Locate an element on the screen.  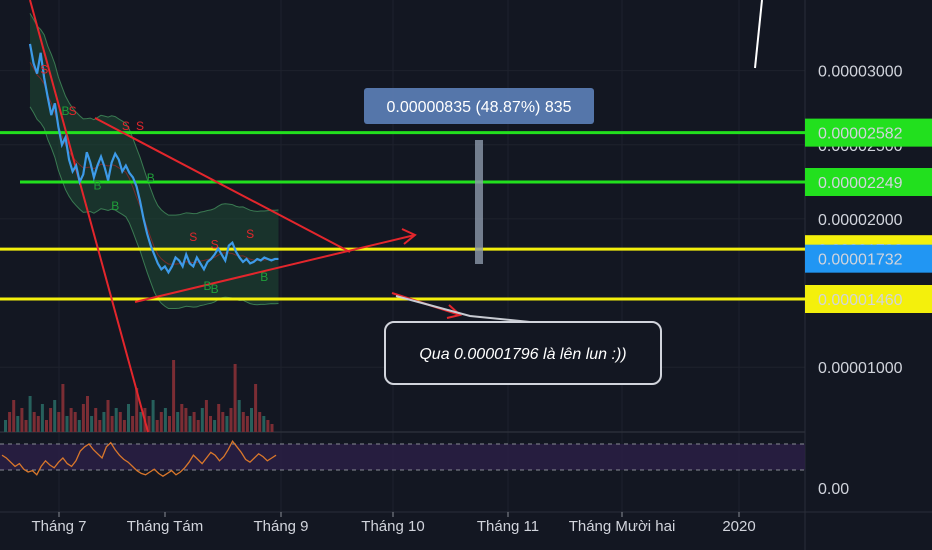
price-series-line is located at coordinates (153, 159).